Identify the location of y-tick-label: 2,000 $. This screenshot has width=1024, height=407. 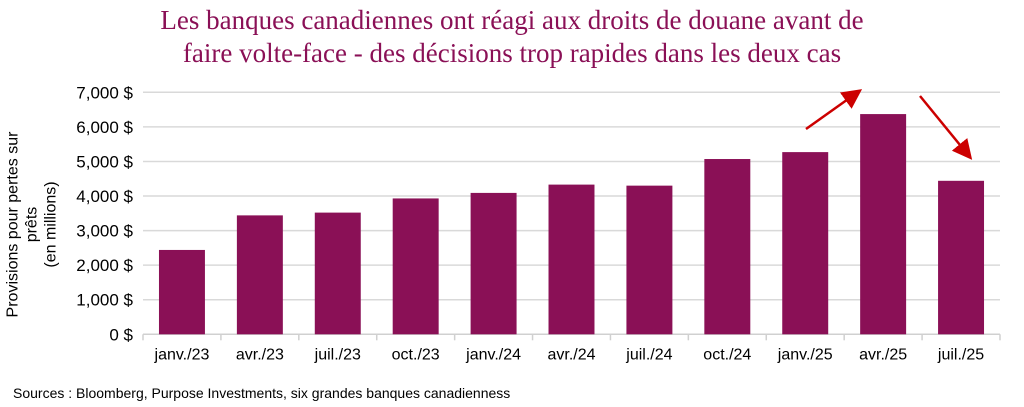
(104, 265).